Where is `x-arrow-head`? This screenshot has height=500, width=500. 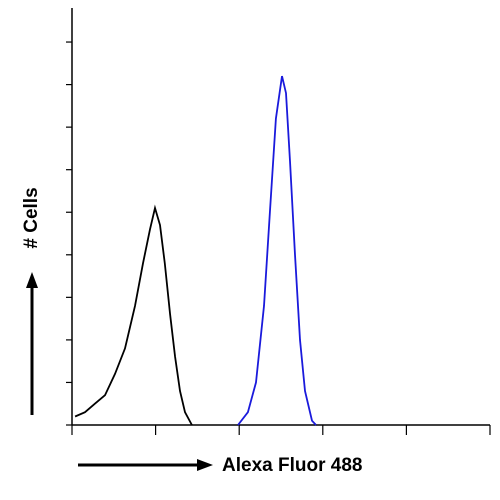 x-arrow-head is located at coordinates (205, 465).